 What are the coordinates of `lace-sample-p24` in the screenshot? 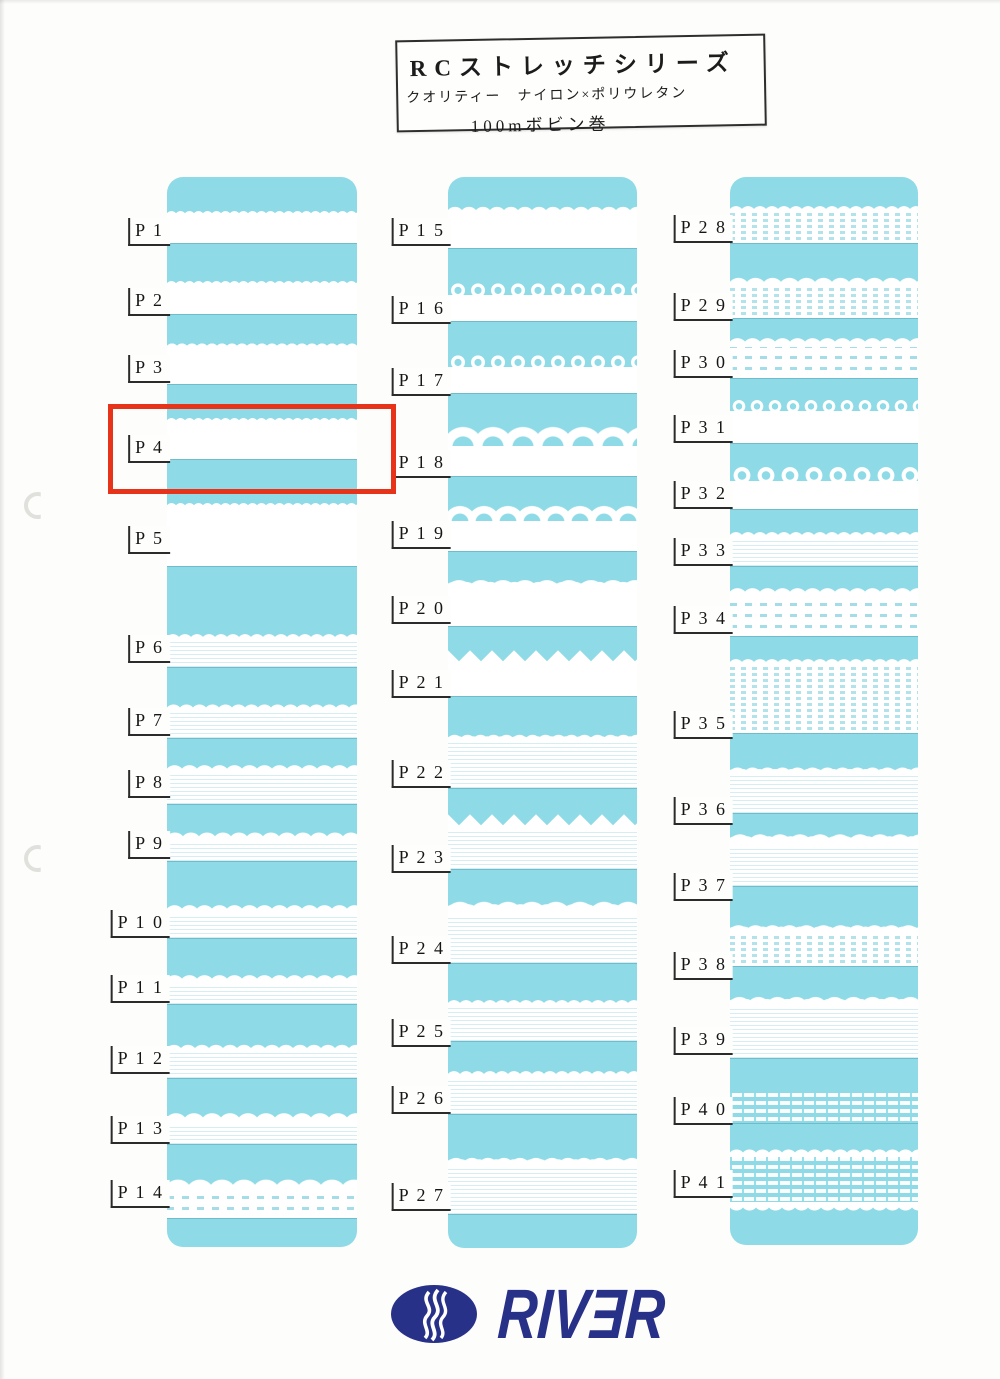 It's located at (542, 928).